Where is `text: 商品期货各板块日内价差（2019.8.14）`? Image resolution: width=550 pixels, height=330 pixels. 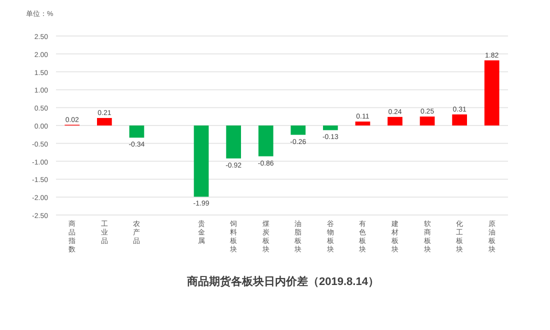
text: 商品期货各板块日内价差（2019.8.14） is located at coordinates (282, 281).